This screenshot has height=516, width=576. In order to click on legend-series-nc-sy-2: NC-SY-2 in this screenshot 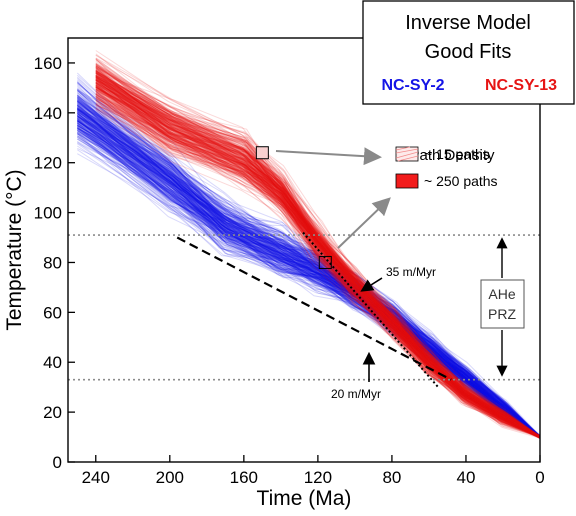, I will do `click(412, 85)`.